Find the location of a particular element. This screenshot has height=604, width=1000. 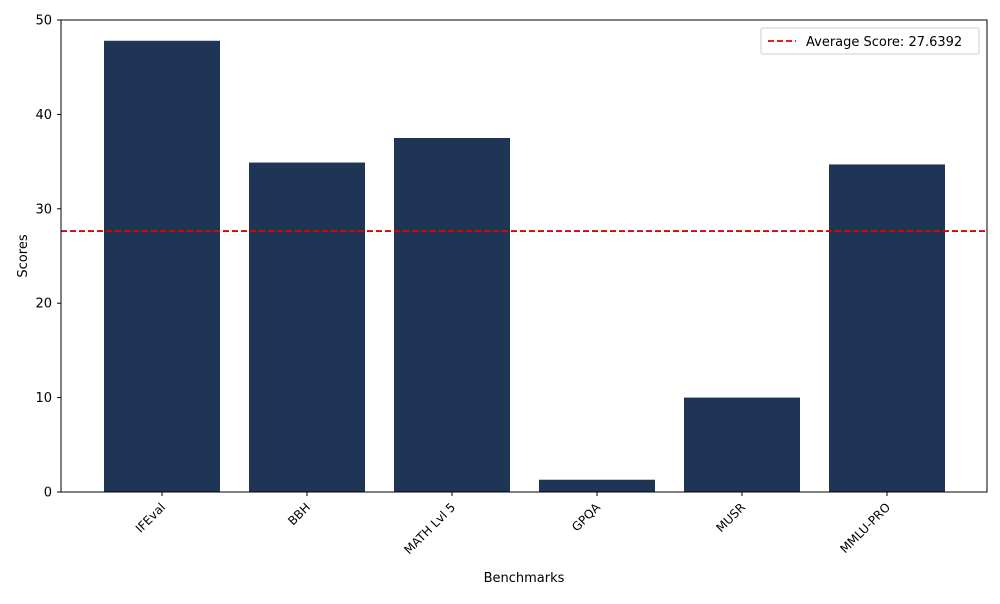

x-tick-label: IFEval is located at coordinates (150, 517).